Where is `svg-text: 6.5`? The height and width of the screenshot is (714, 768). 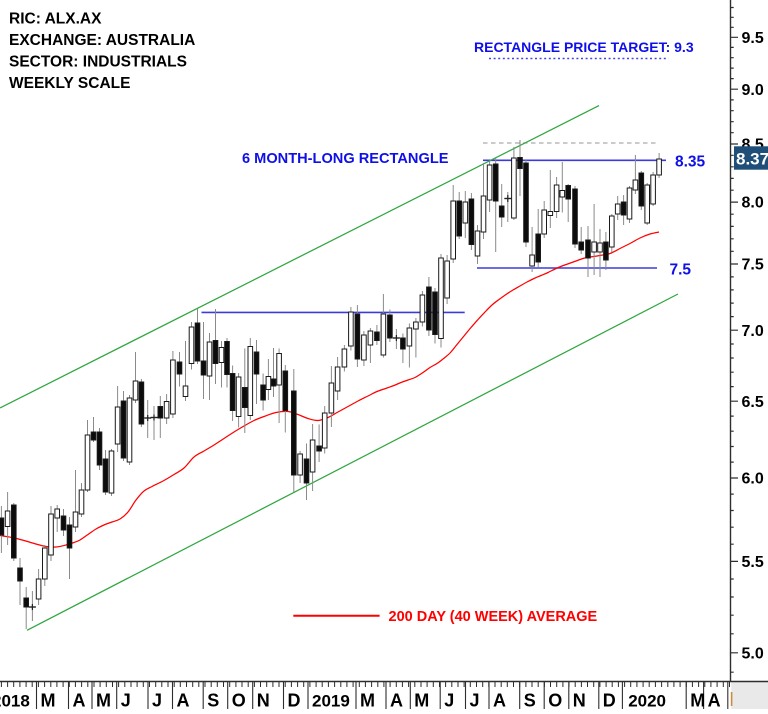 svg-text: 6.5 is located at coordinates (753, 402).